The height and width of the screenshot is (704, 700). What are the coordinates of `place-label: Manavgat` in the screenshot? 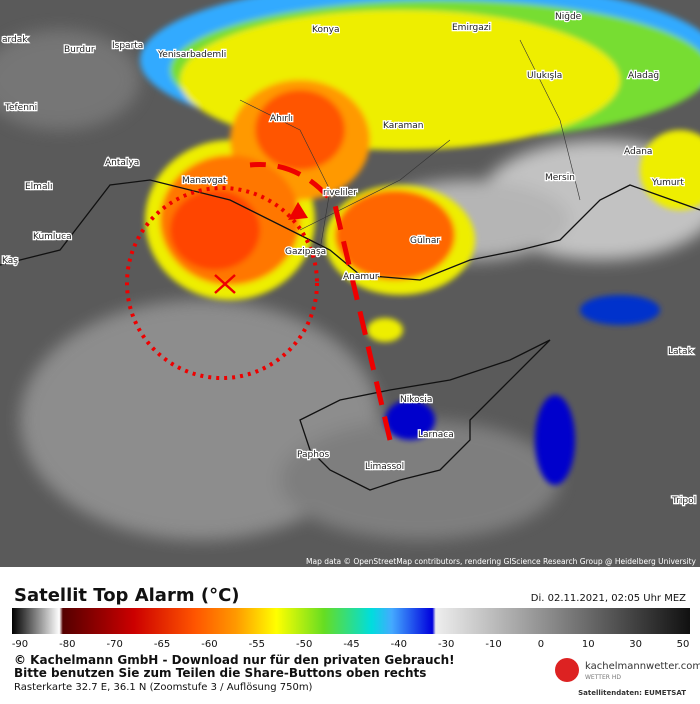 It's located at (204, 181).